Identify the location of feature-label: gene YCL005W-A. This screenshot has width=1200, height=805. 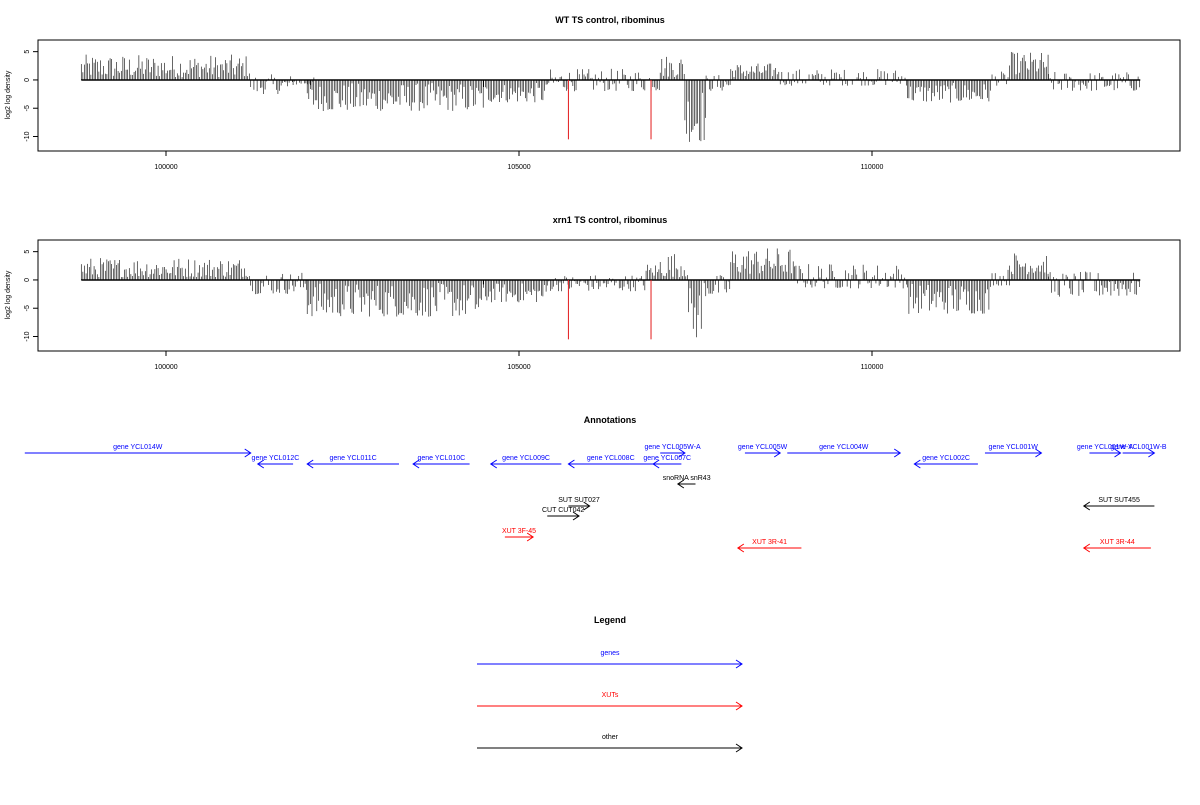
(672, 447).